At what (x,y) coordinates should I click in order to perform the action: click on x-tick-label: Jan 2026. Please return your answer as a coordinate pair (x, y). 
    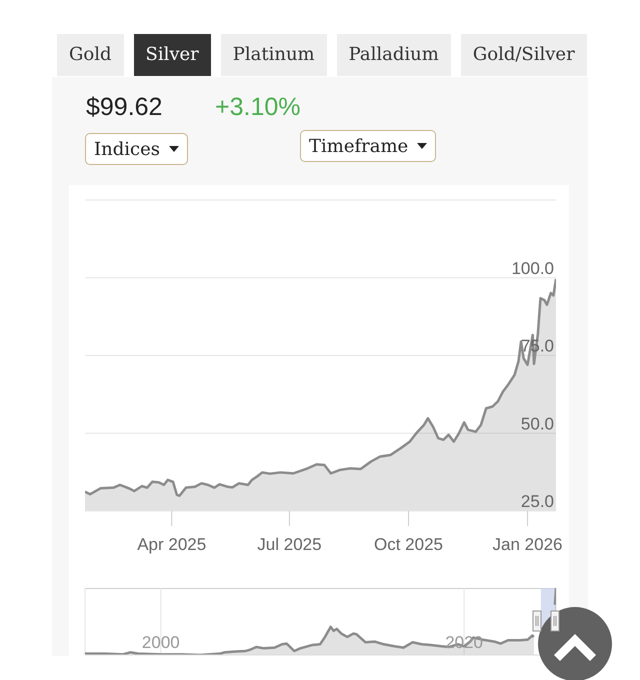
    Looking at the image, I should click on (527, 544).